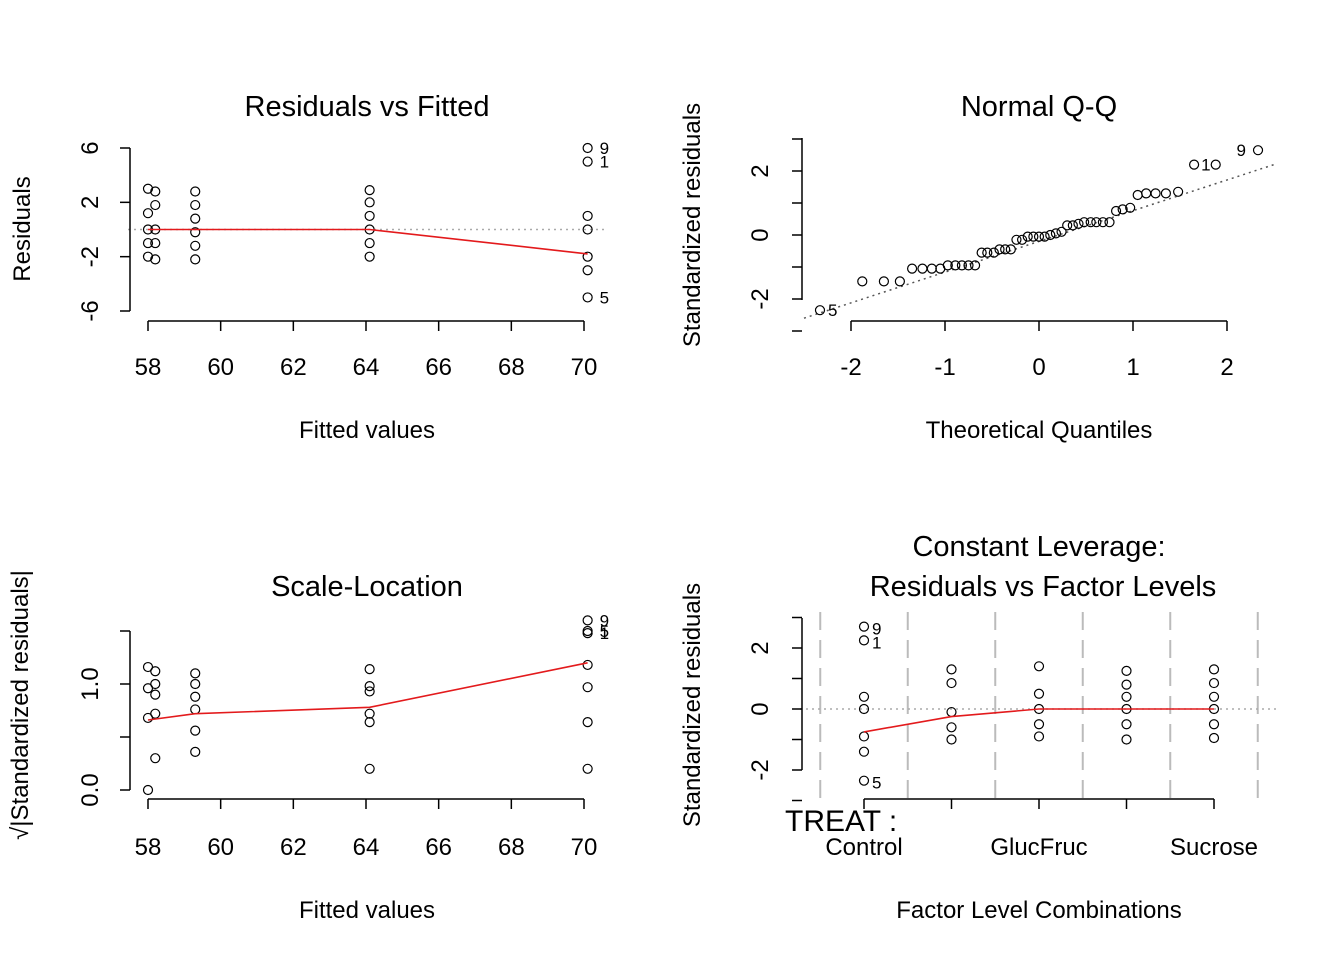 This screenshot has height=960, width=1344. I want to click on x-tick-label: 66, so click(438, 367).